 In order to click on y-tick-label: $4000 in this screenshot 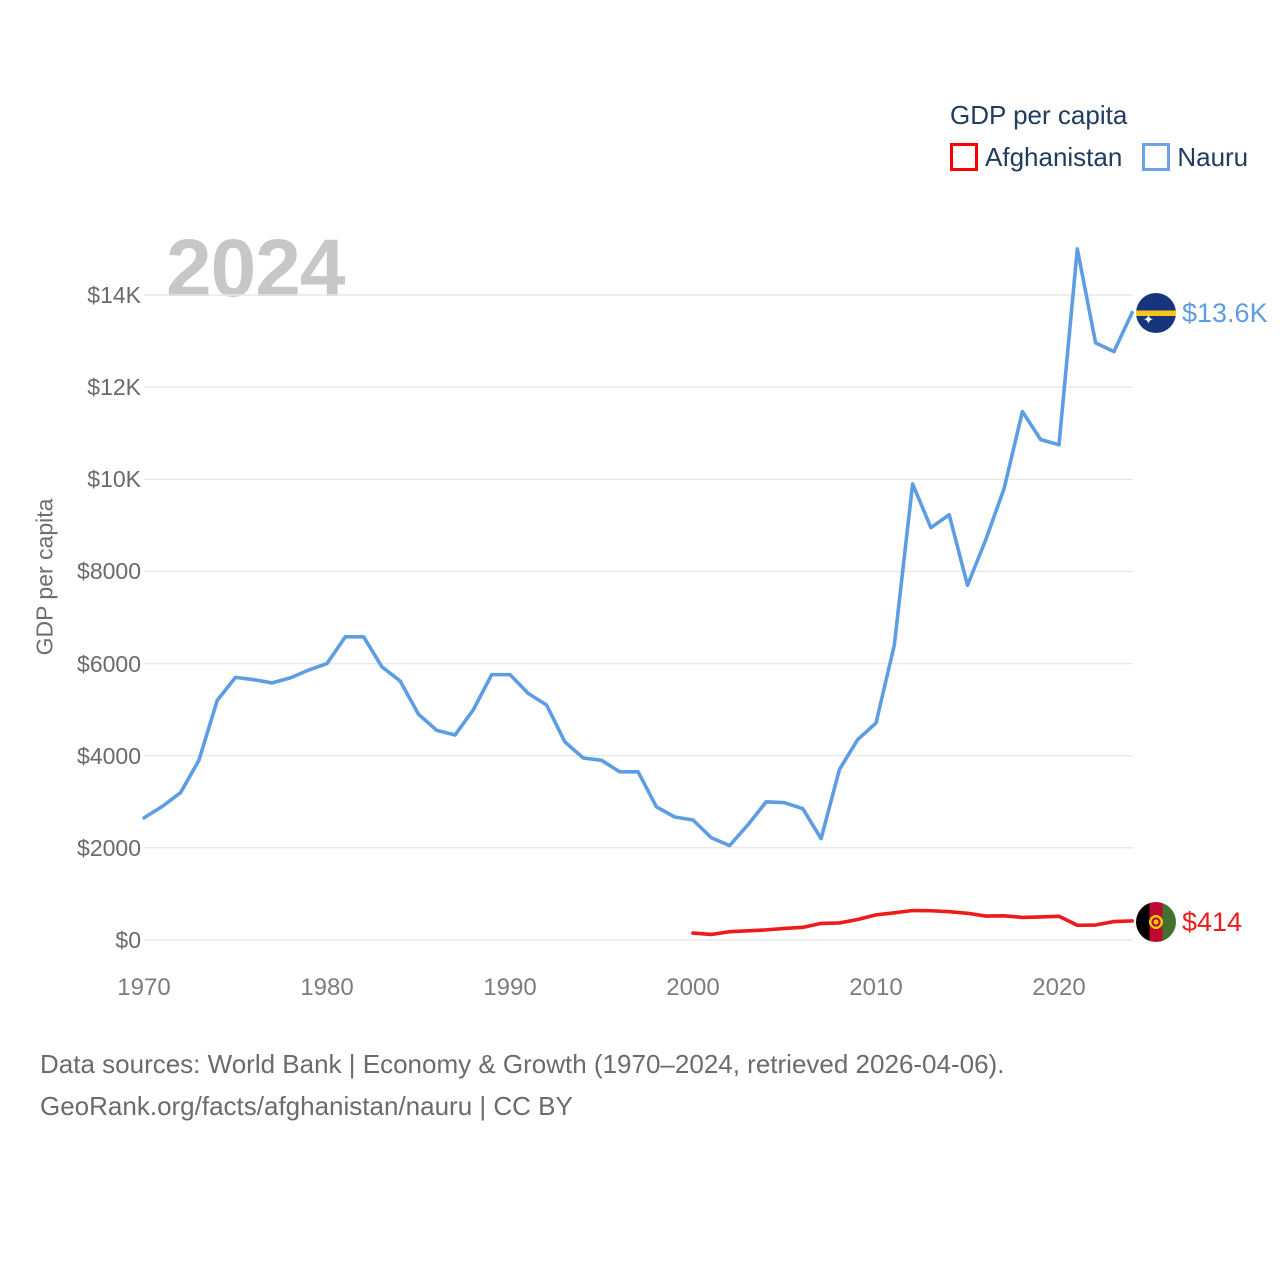, I will do `click(109, 755)`.